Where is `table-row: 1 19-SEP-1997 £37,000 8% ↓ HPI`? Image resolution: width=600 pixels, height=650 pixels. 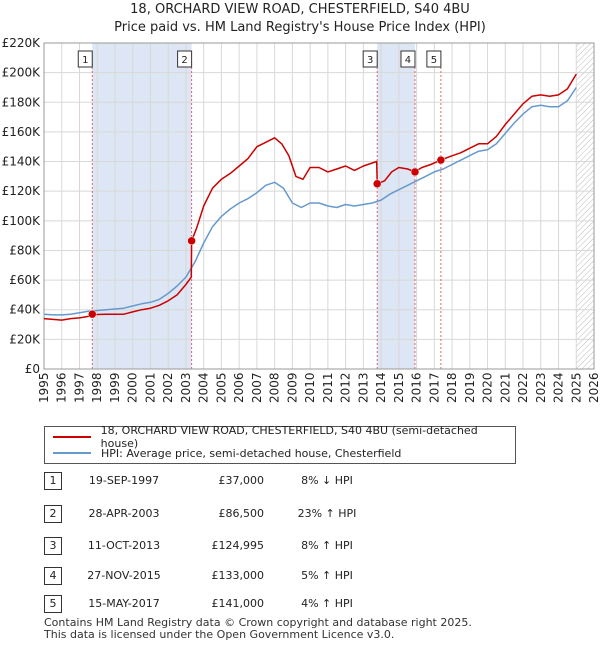
table-row: 1 19-SEP-1997 £37,000 8% ↓ HPI is located at coordinates (244, 481).